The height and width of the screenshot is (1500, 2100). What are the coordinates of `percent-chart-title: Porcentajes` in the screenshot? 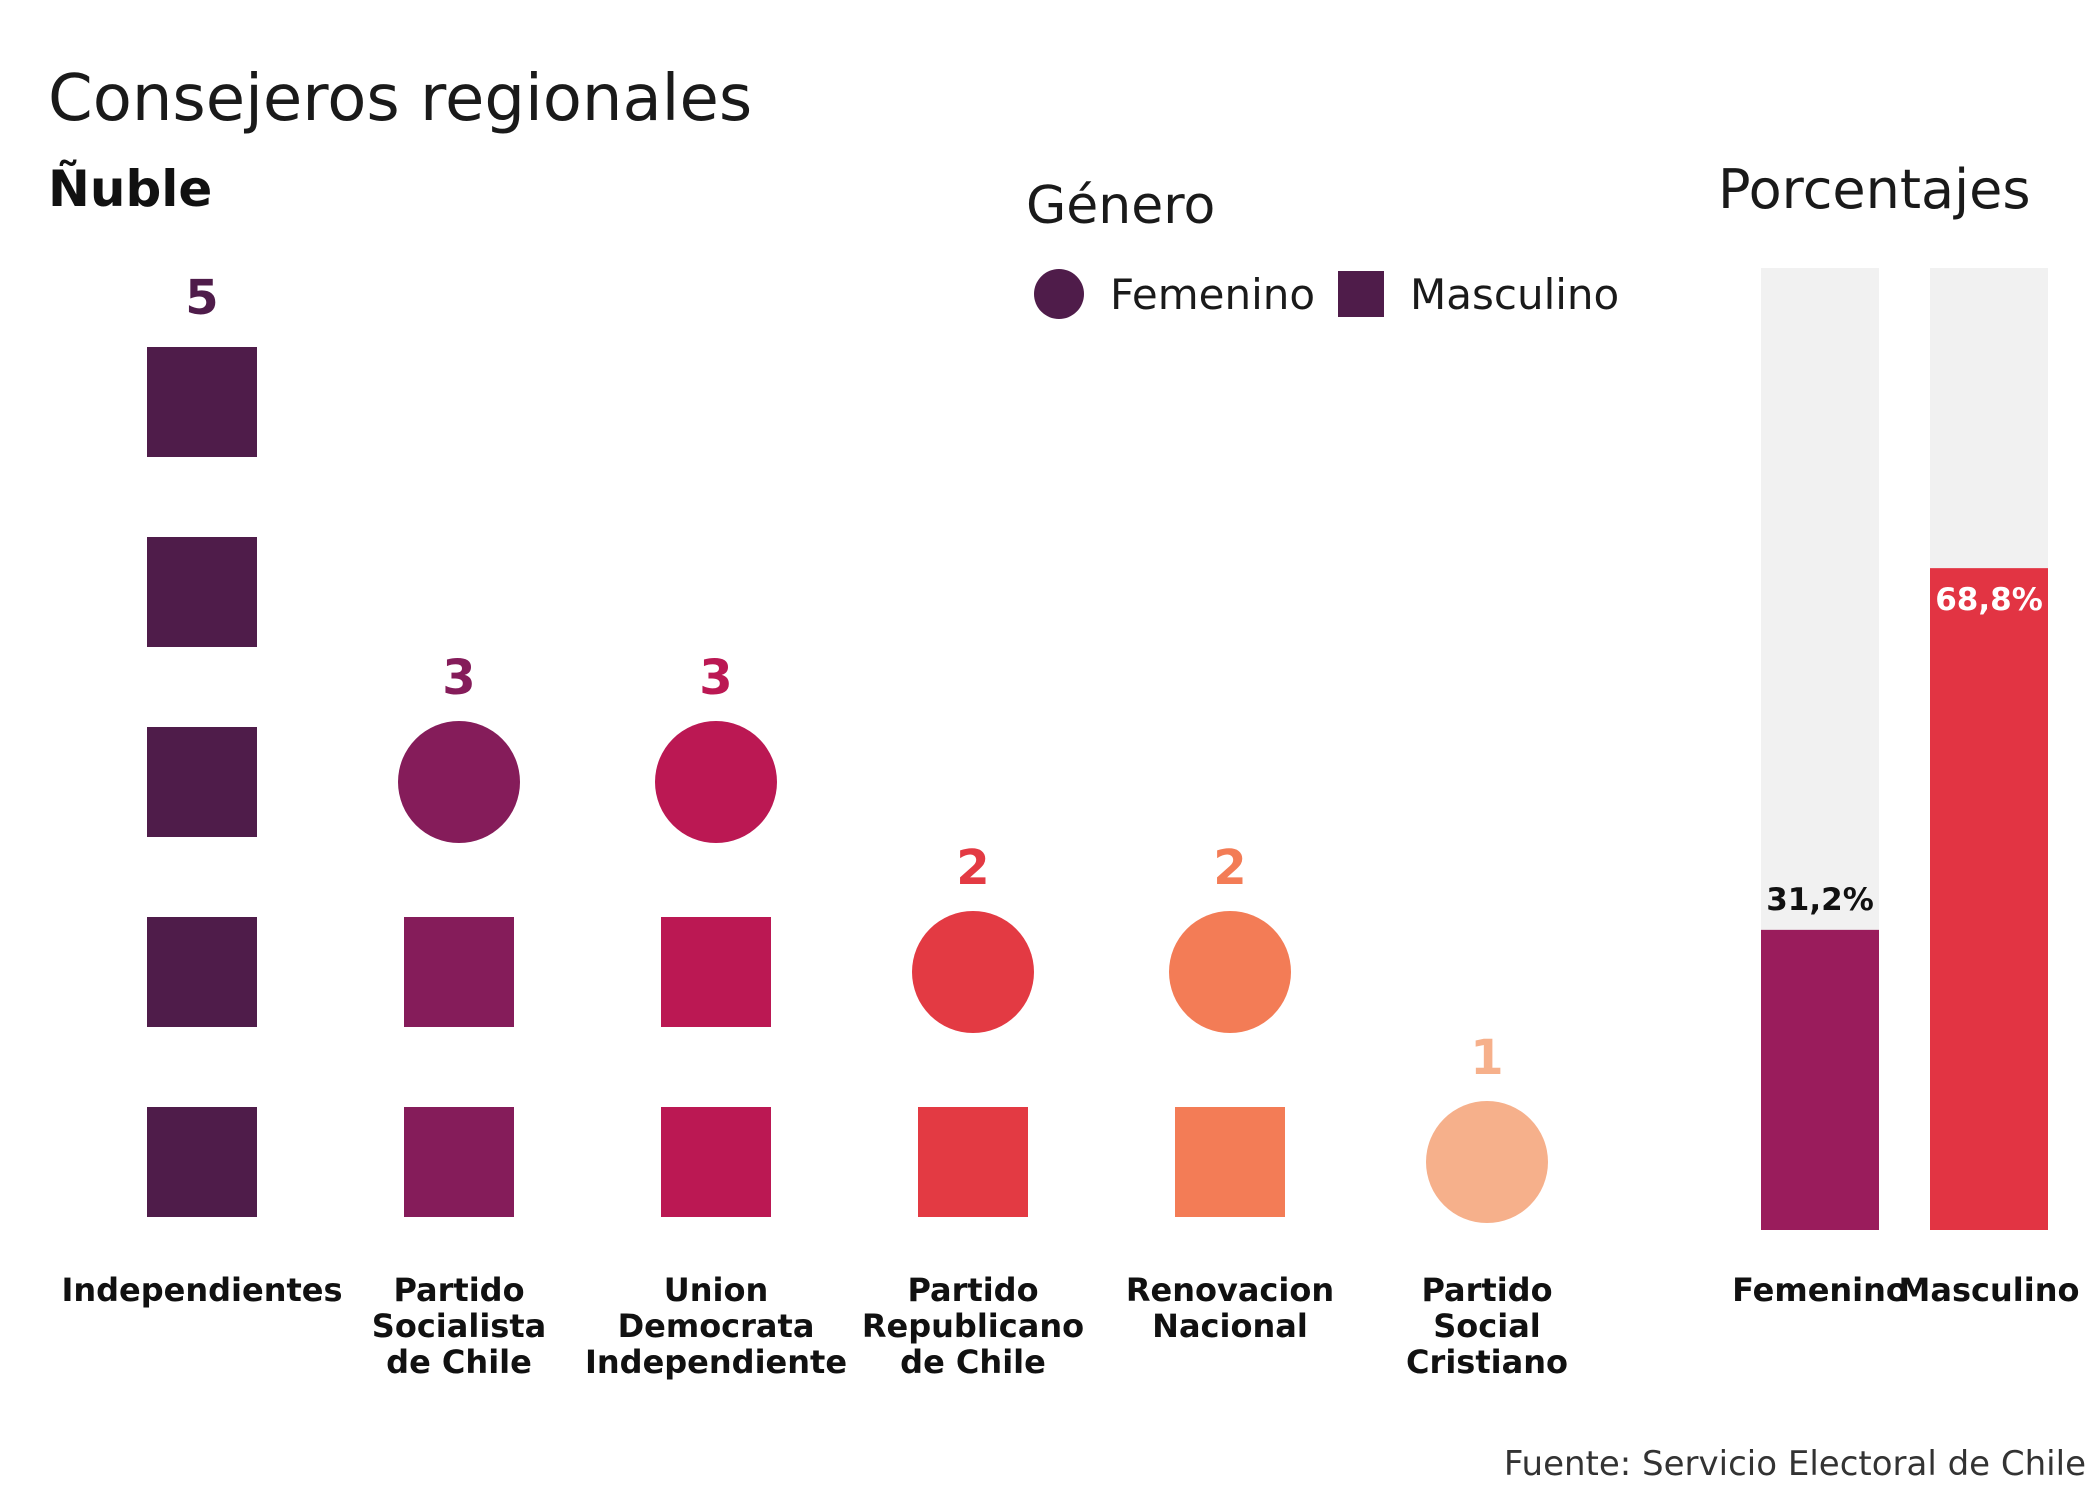 It's located at (1874, 189).